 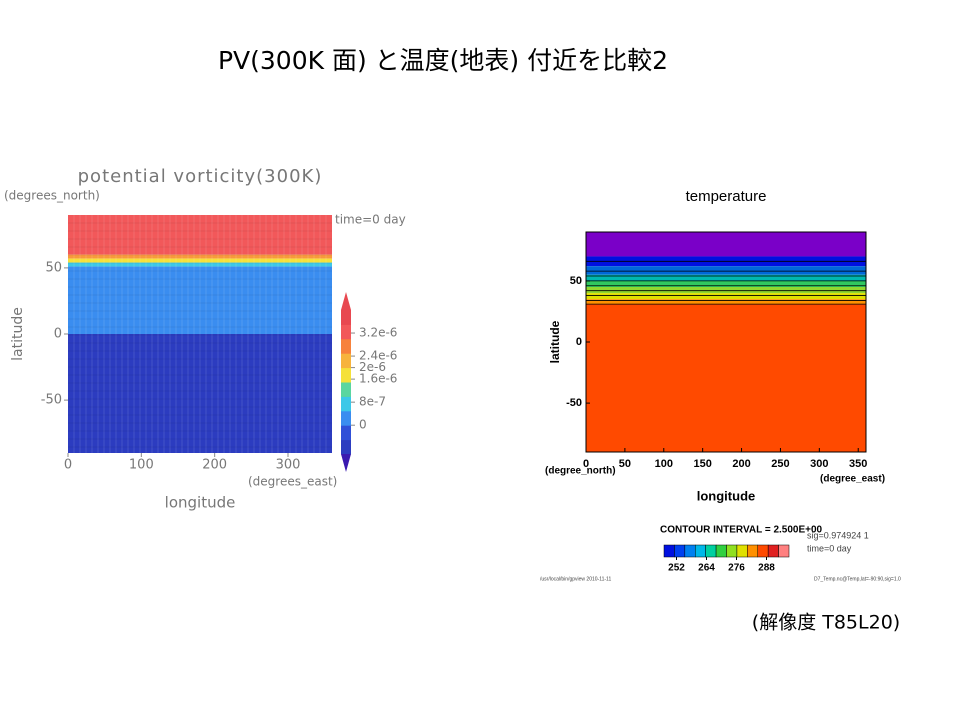 What do you see at coordinates (372, 367) in the screenshot?
I see `colorbar-tick-label: 2e-6` at bounding box center [372, 367].